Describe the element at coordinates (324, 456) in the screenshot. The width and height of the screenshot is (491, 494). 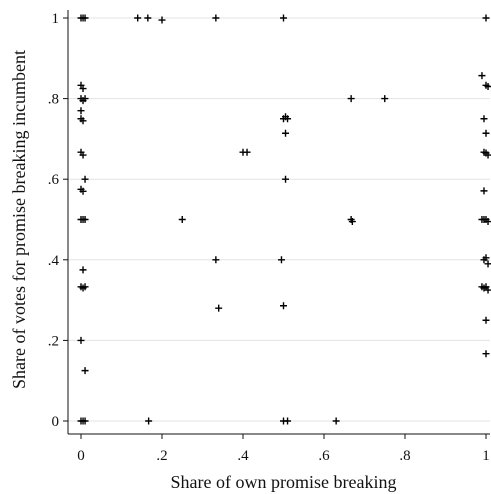
I see `x-tick-label-3: .6` at that location.